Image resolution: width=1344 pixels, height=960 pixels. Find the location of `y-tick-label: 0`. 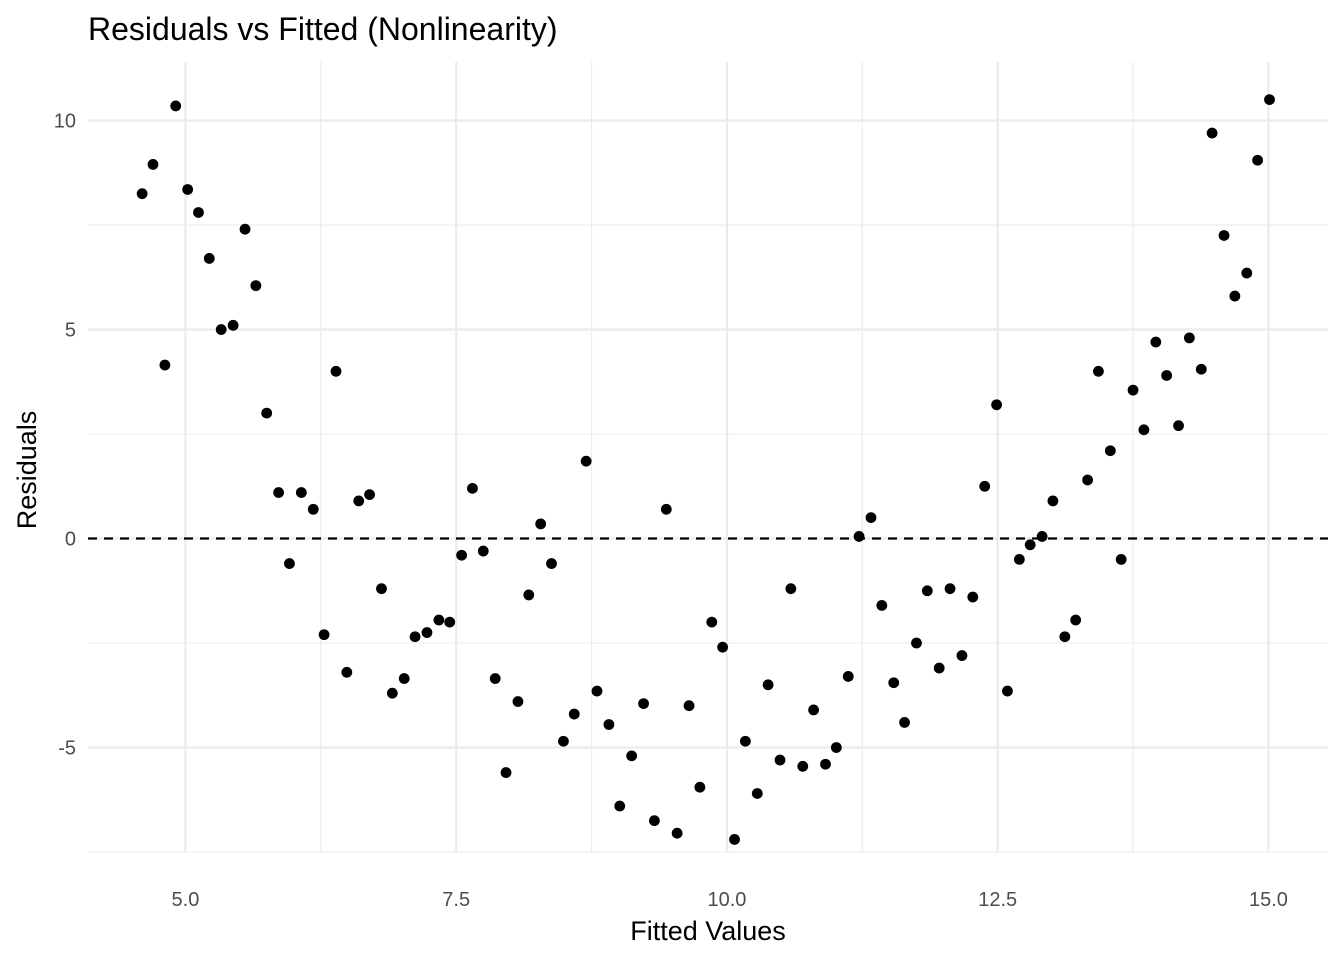

y-tick-label: 0 is located at coordinates (70, 540).